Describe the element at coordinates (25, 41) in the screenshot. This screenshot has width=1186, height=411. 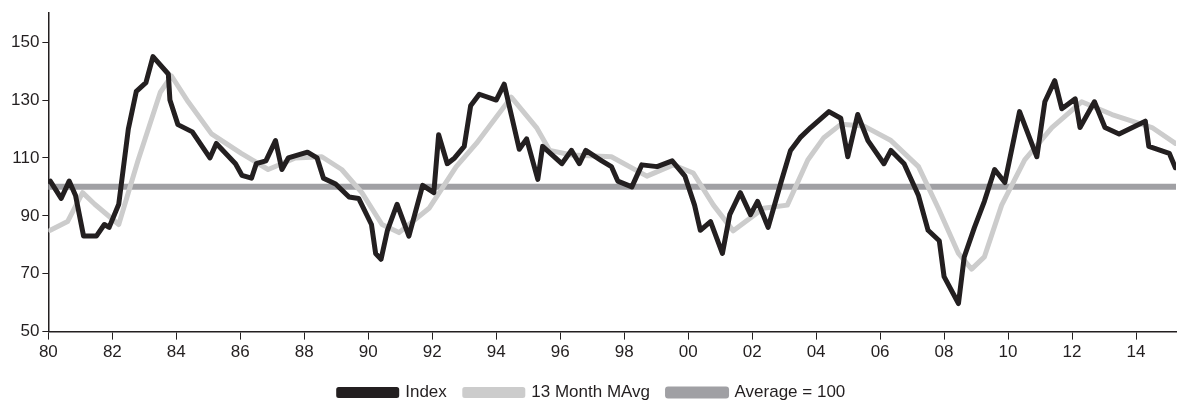
I see `y-tick-label: 150` at that location.